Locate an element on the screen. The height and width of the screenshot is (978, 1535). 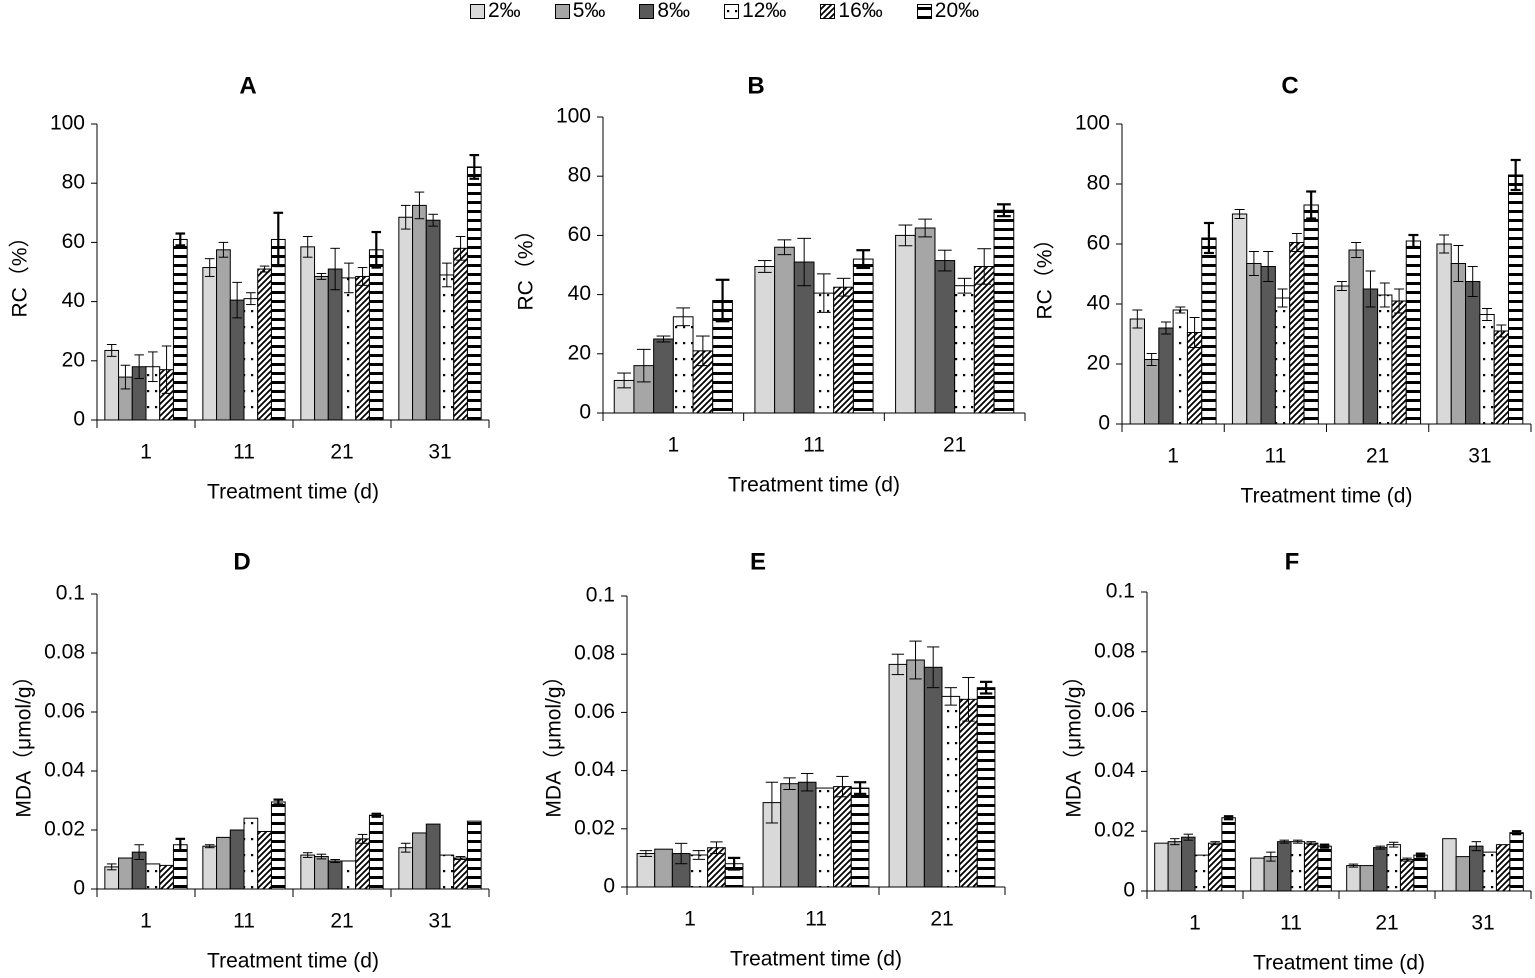
bar-c-1-s5 is located at coordinates (1151, 392).